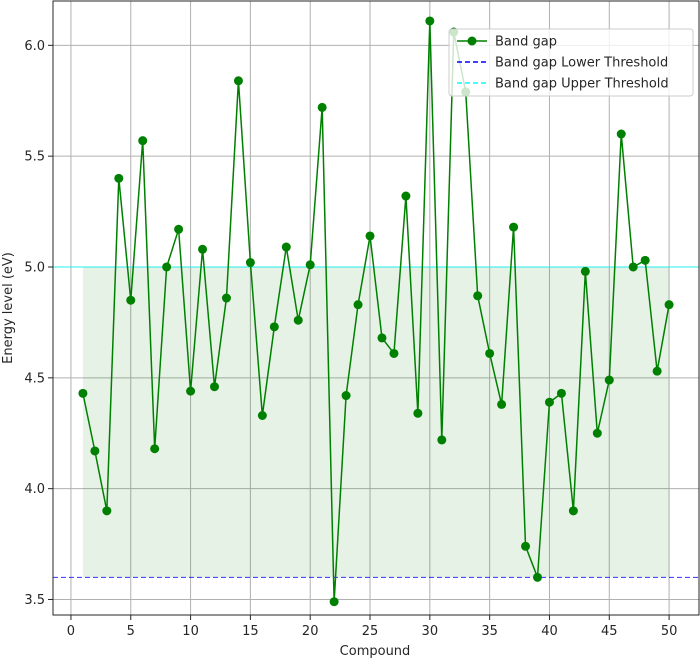 Image resolution: width=700 pixels, height=658 pixels. I want to click on legend-label: Band gap Lower Threshold, so click(581, 63).